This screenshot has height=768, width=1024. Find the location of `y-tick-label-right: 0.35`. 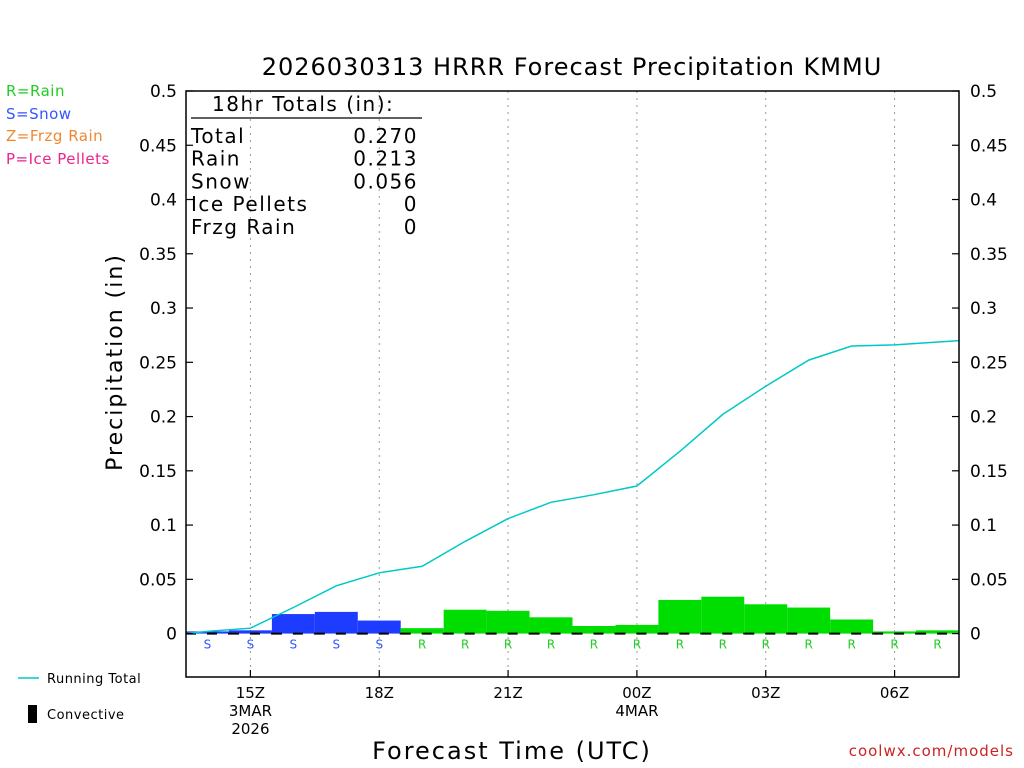

y-tick-label-right: 0.35 is located at coordinates (989, 255).